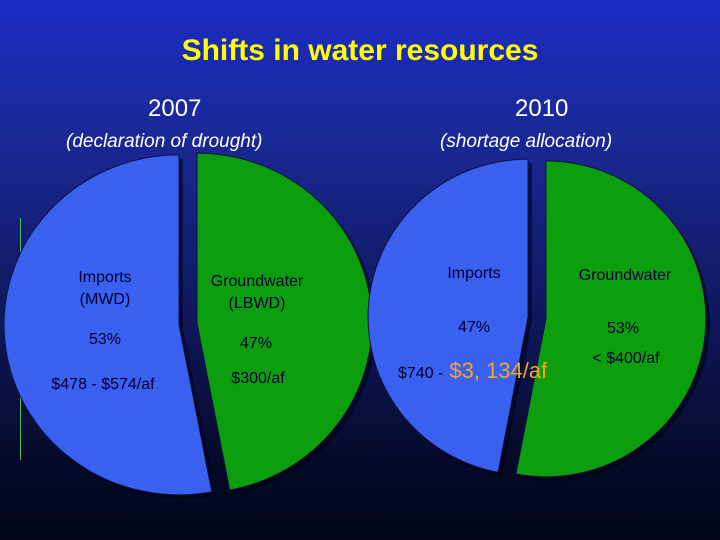  Describe the element at coordinates (623, 328) in the screenshot. I see `groundwater-2010-percent: 53%` at that location.